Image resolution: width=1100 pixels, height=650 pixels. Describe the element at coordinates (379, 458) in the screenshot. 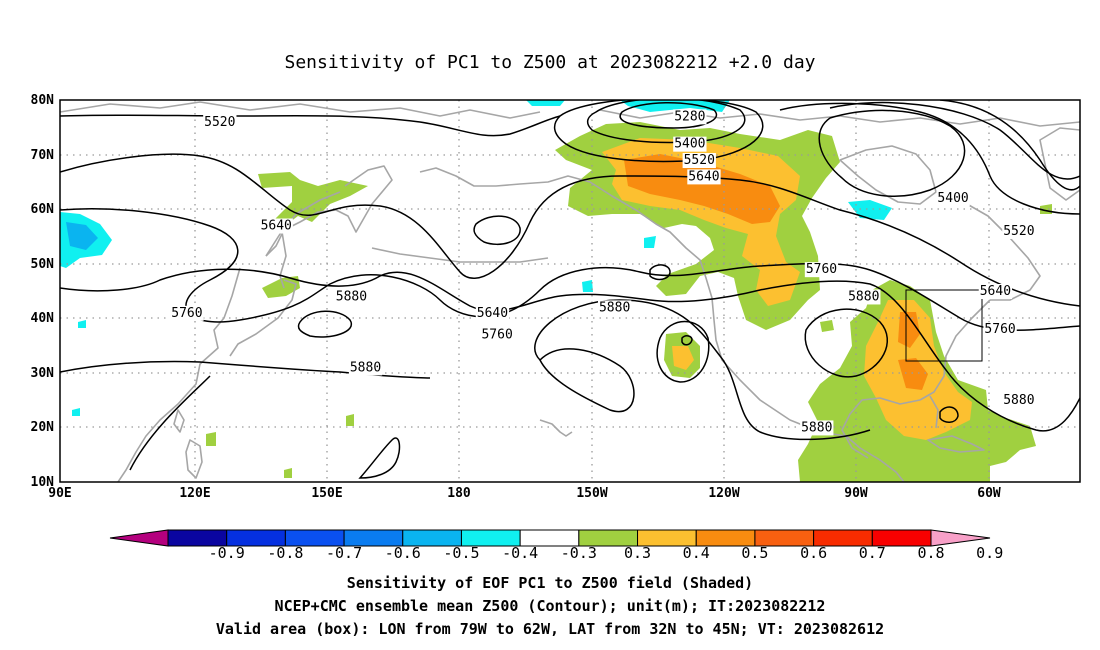

I see `contour-5880-ml` at that location.